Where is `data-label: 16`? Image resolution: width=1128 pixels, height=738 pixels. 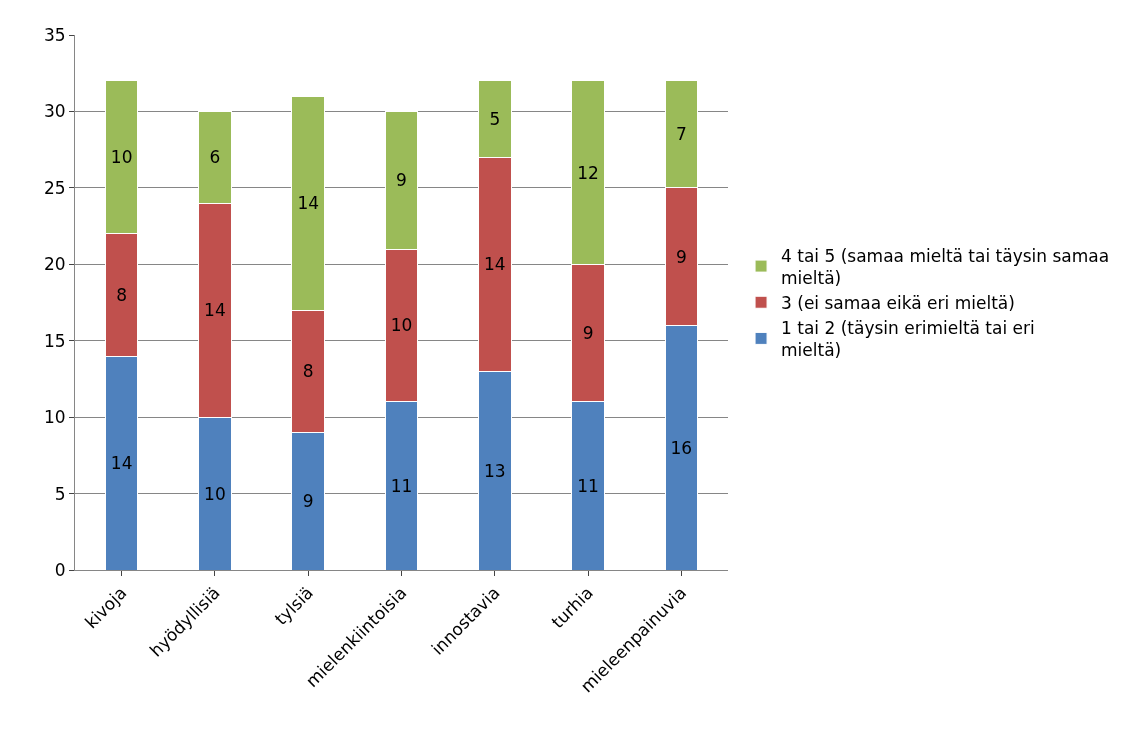
data-label: 16 is located at coordinates (681, 447).